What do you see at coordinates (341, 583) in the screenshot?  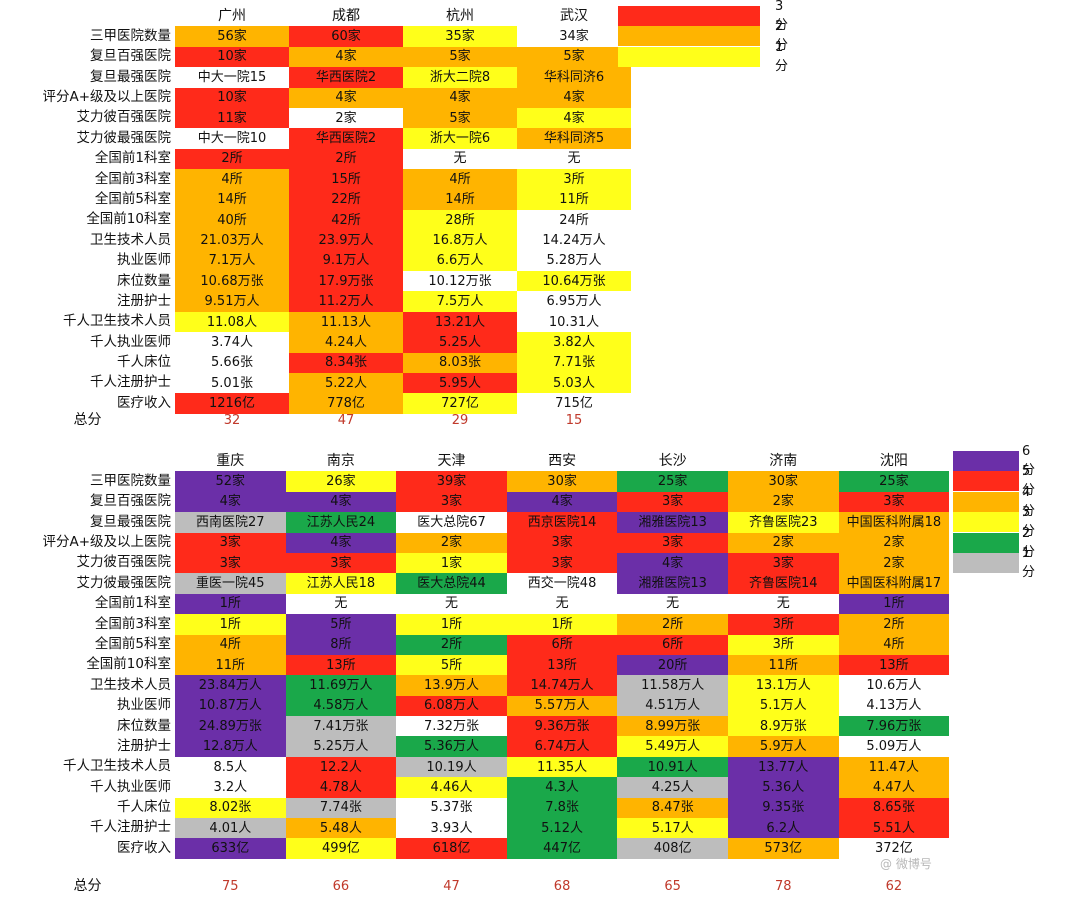 I see `metric-cell: 江苏人民18` at bounding box center [341, 583].